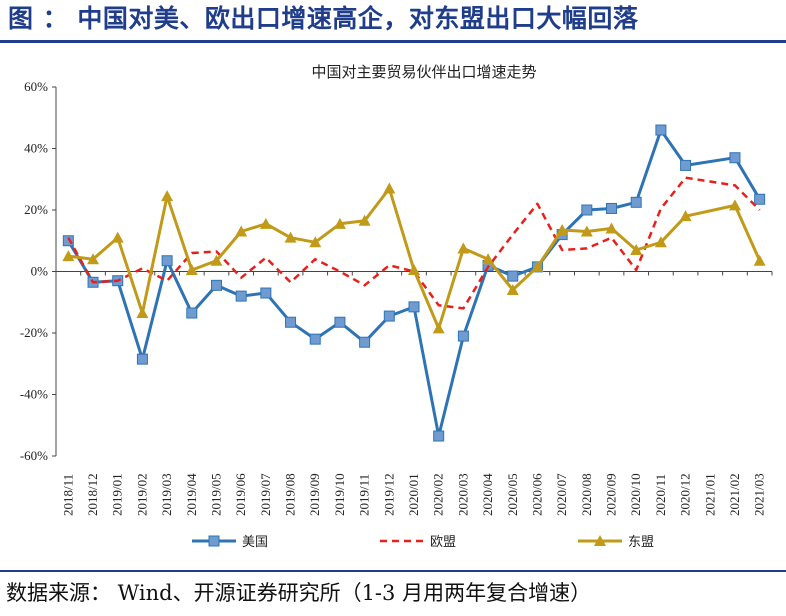 The width and height of the screenshot is (786, 616). I want to click on legend-marker-square, so click(214, 541).